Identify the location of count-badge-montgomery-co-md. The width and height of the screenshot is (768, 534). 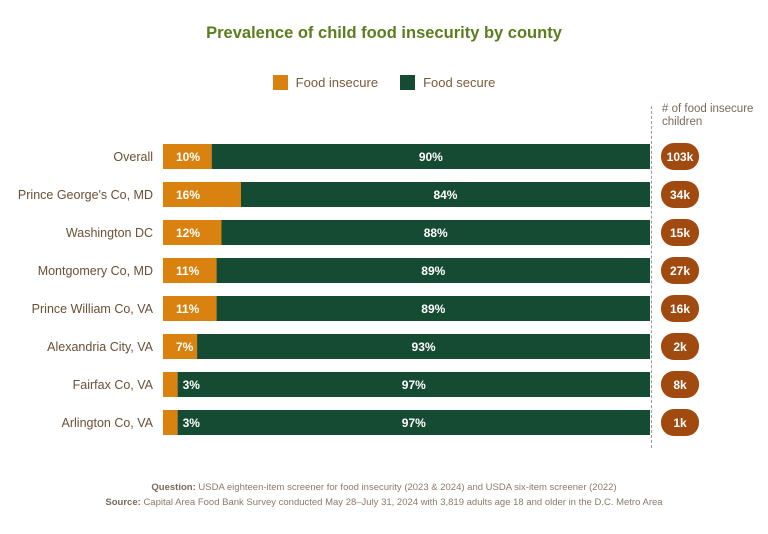
(680, 270).